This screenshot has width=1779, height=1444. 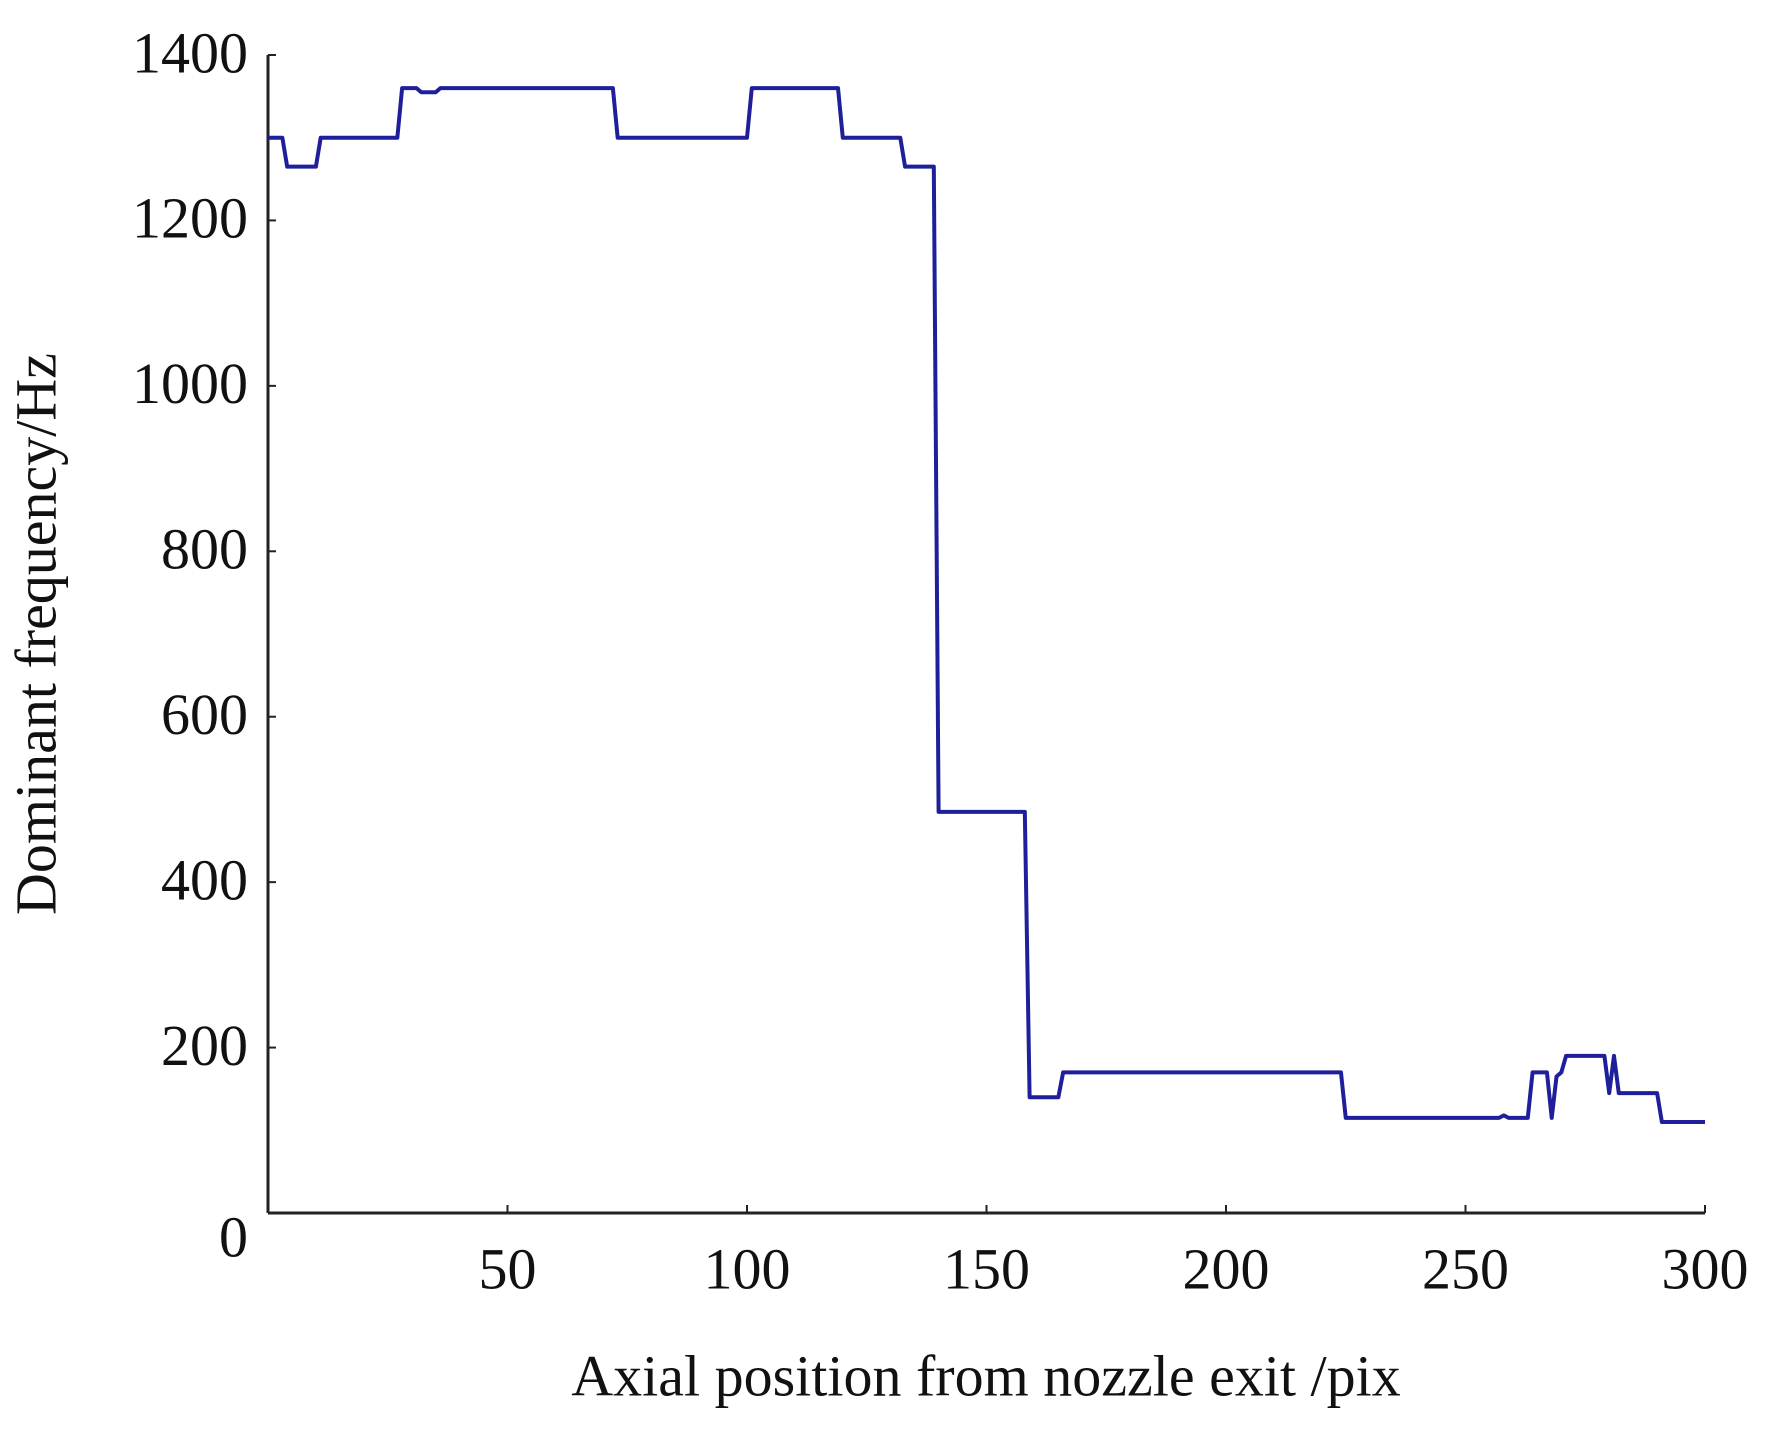 I want to click on x-axis-label: Axial position from nozzle exit /pix, so click(x=986, y=1375).